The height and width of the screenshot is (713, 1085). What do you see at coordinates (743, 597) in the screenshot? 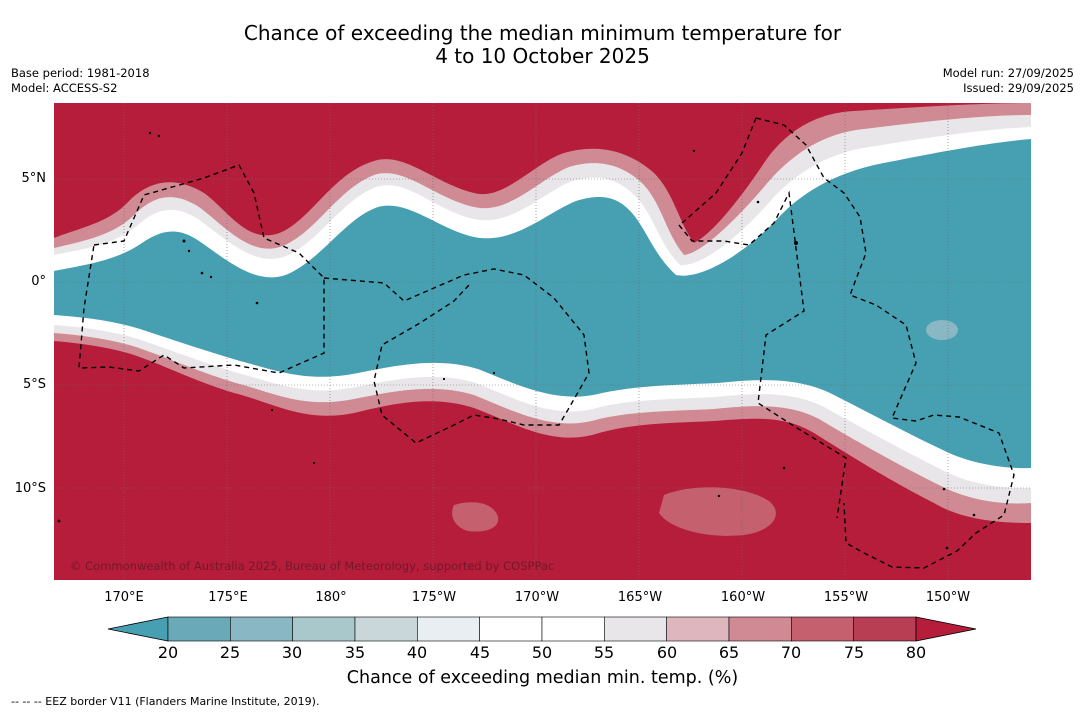
I see `lon-label-160w: 160°W` at bounding box center [743, 597].